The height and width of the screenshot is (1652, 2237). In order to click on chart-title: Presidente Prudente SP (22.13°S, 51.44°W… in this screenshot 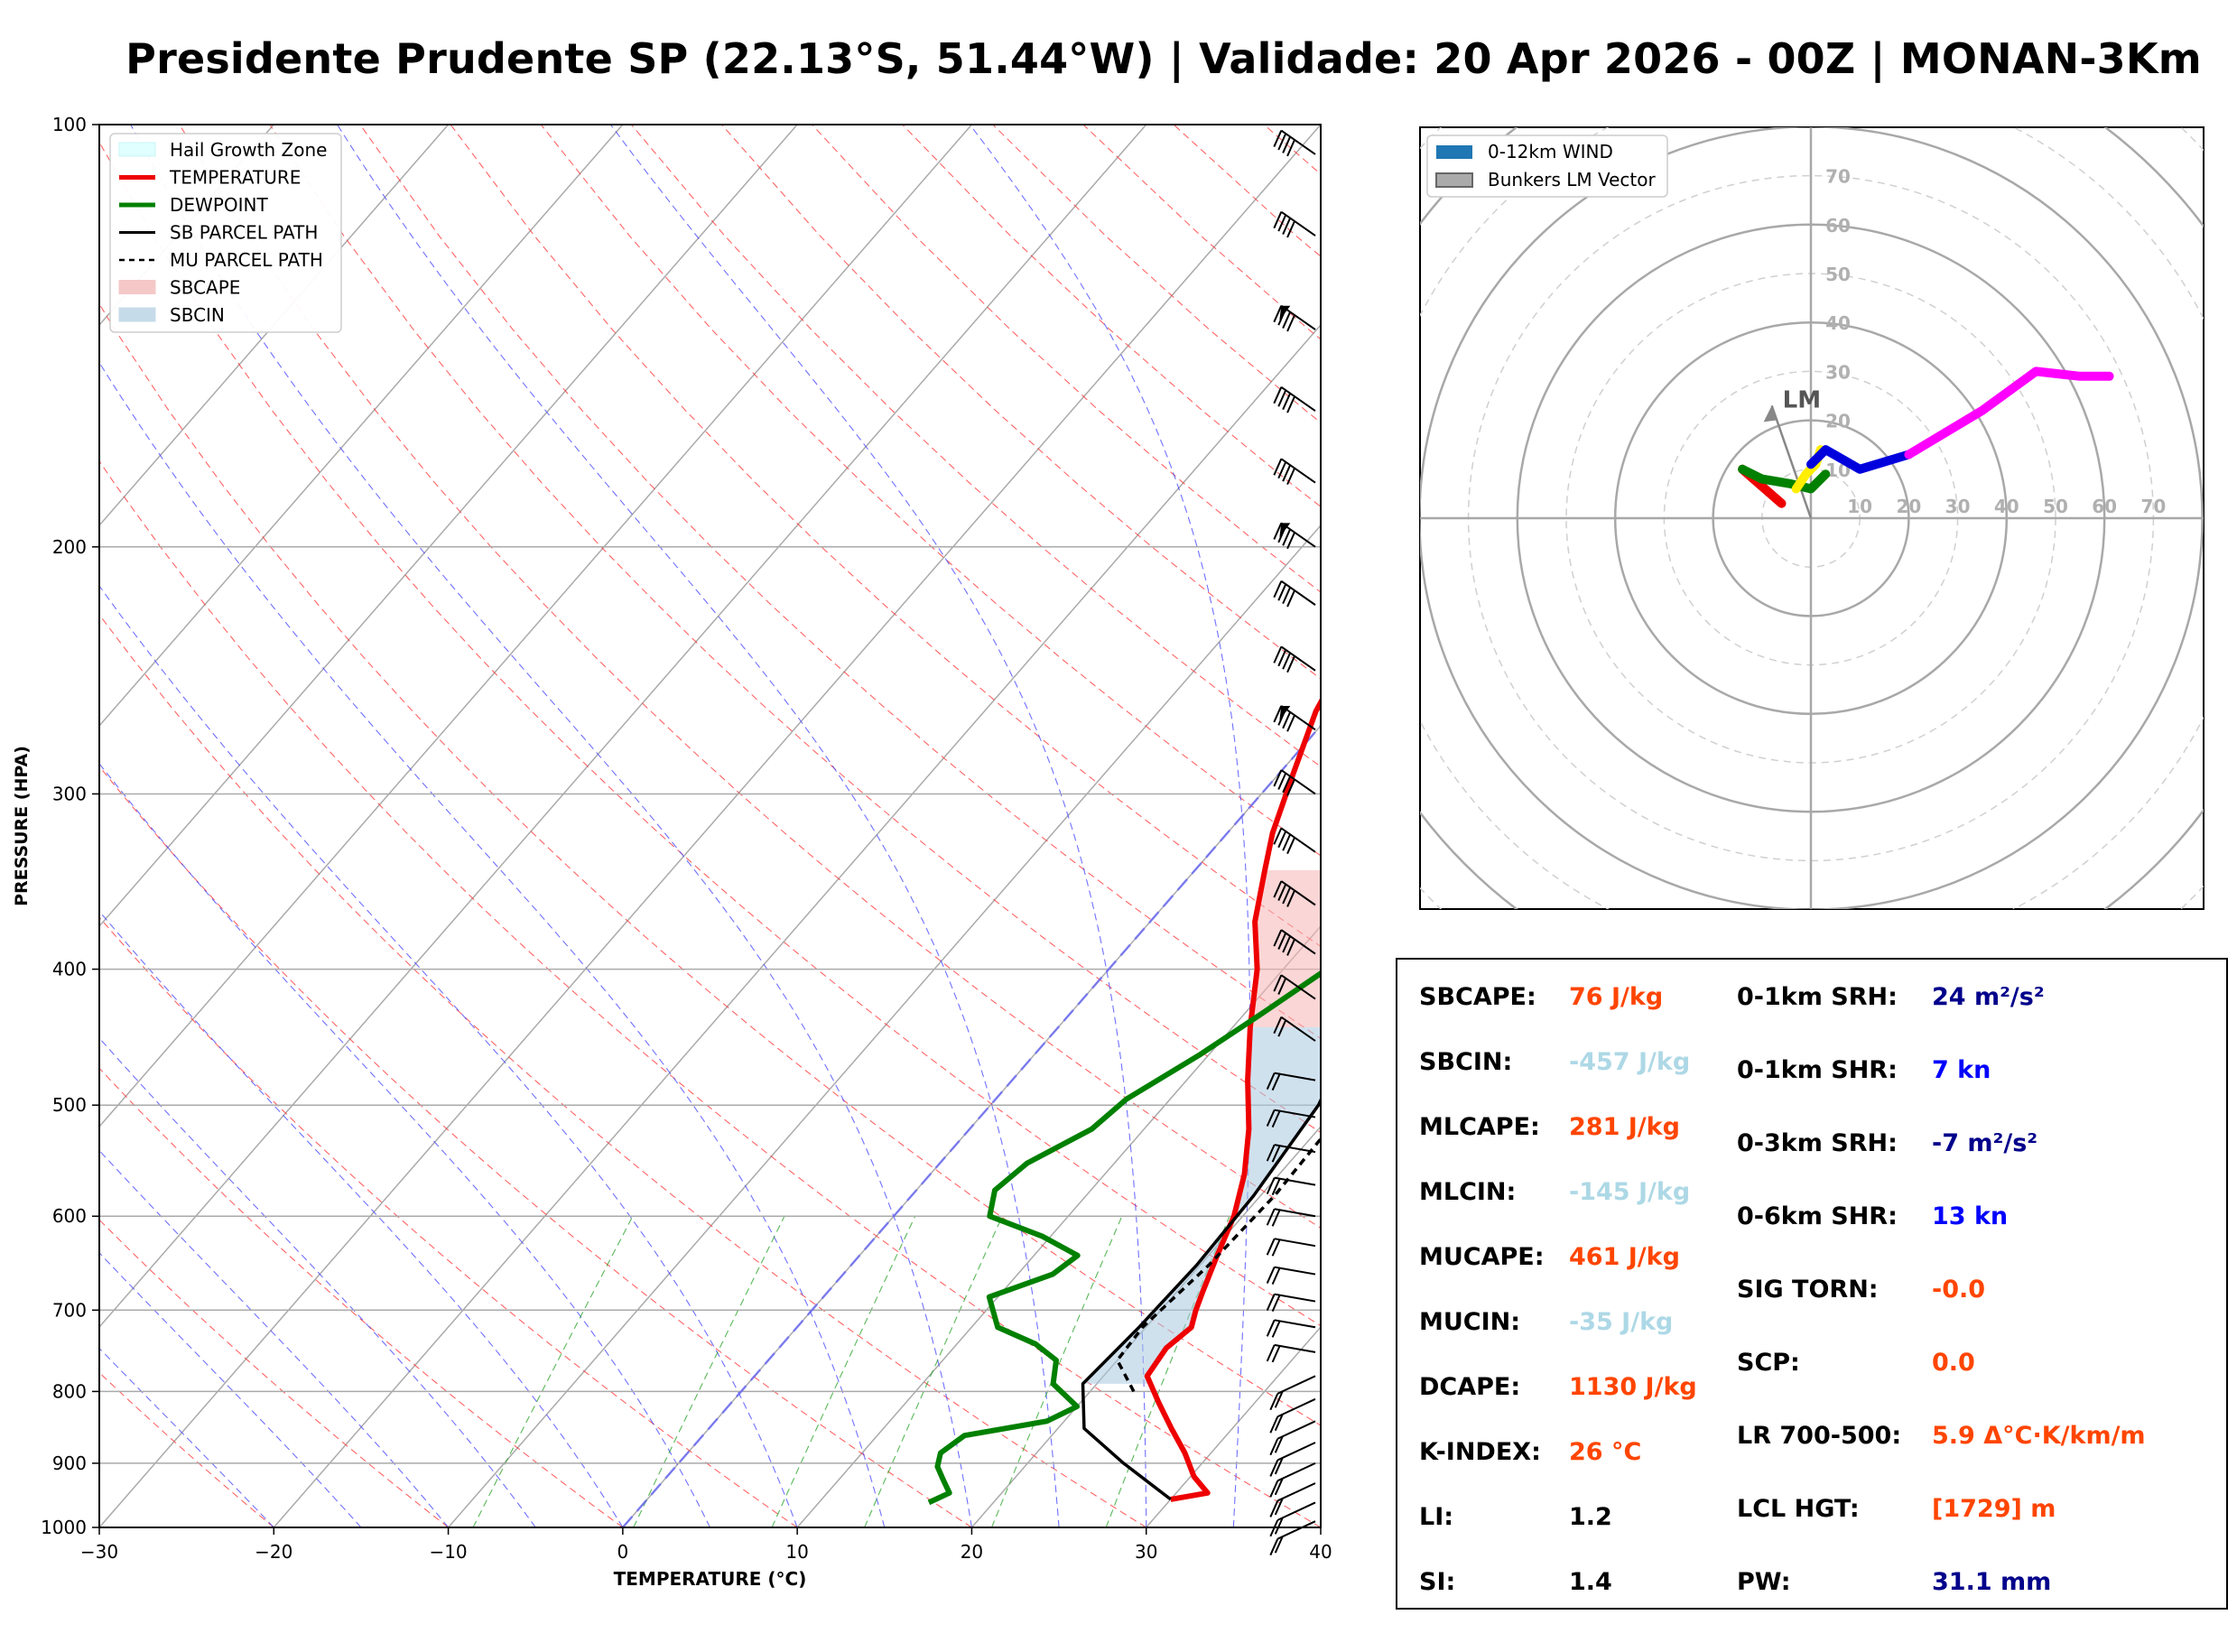, I will do `click(1163, 58)`.